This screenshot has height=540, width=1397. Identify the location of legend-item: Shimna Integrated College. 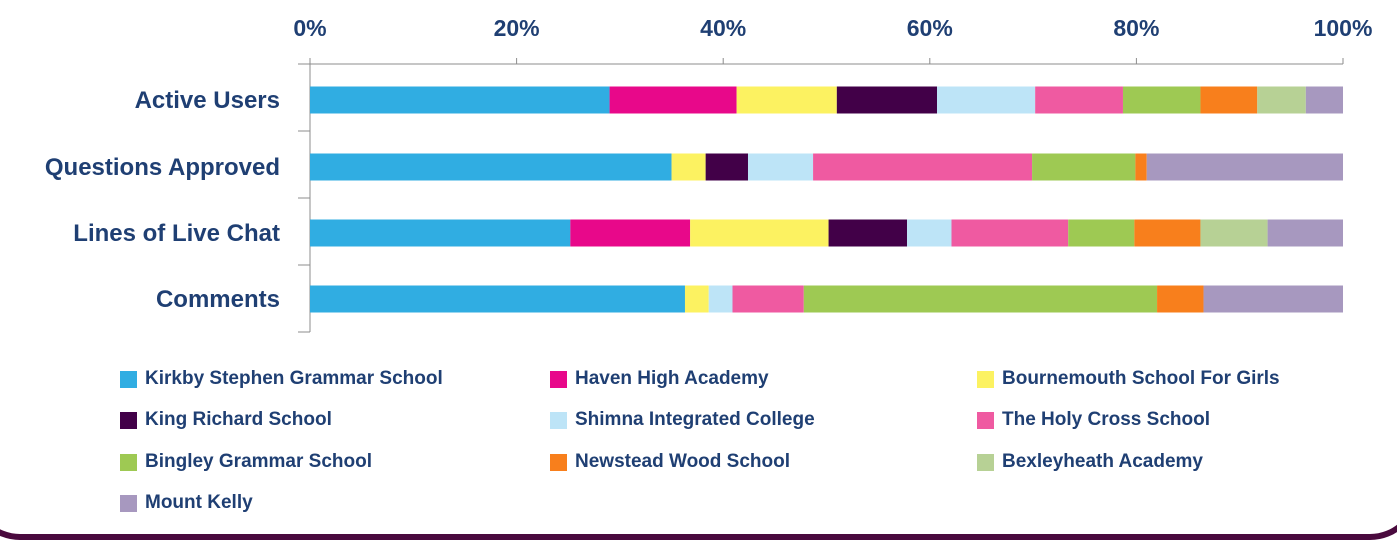
(682, 420).